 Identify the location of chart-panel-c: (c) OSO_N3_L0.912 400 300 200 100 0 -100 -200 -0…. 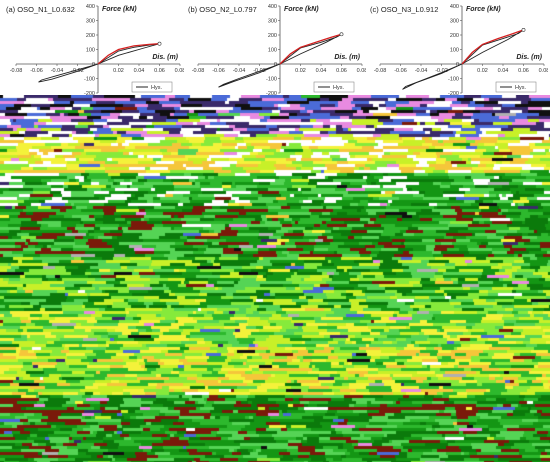
(457, 47).